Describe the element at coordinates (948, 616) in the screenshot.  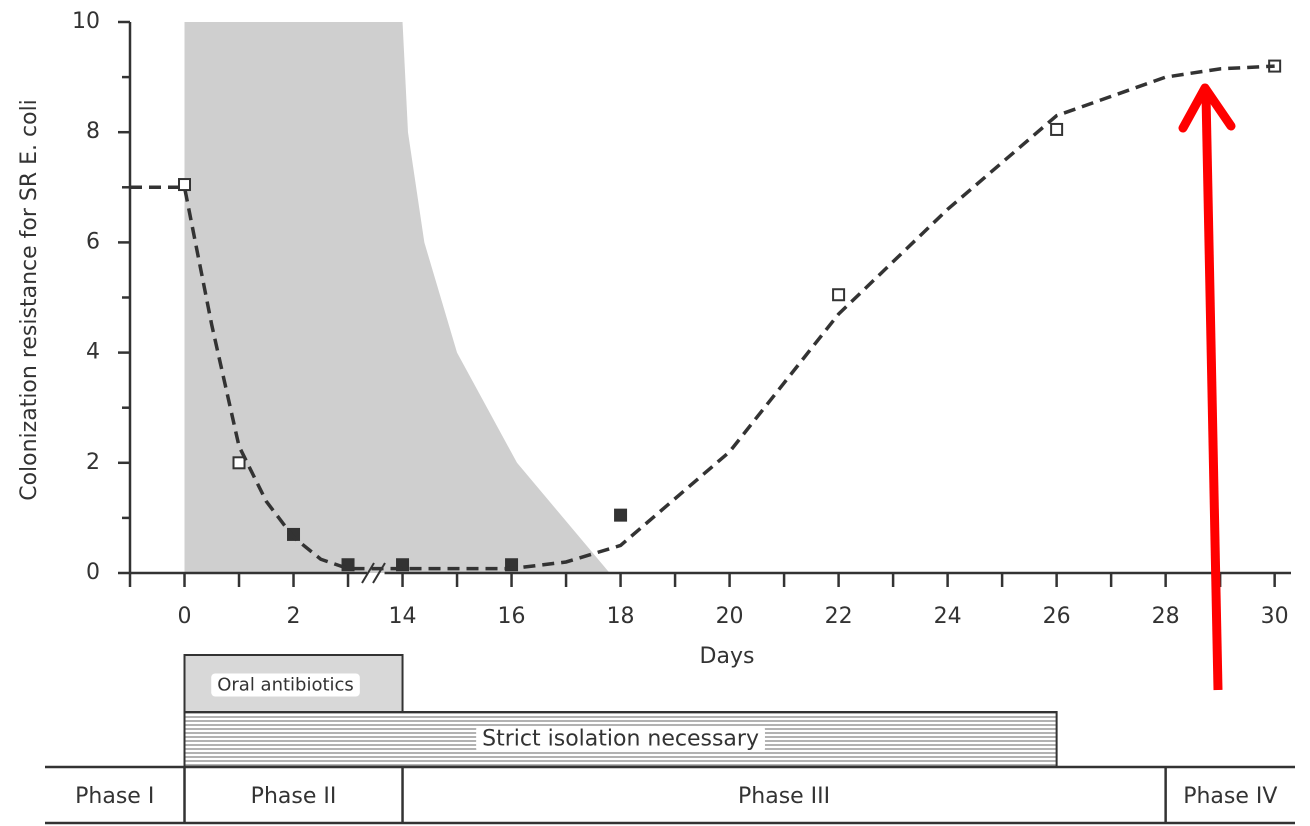
I see `x-tick-label: 24` at that location.